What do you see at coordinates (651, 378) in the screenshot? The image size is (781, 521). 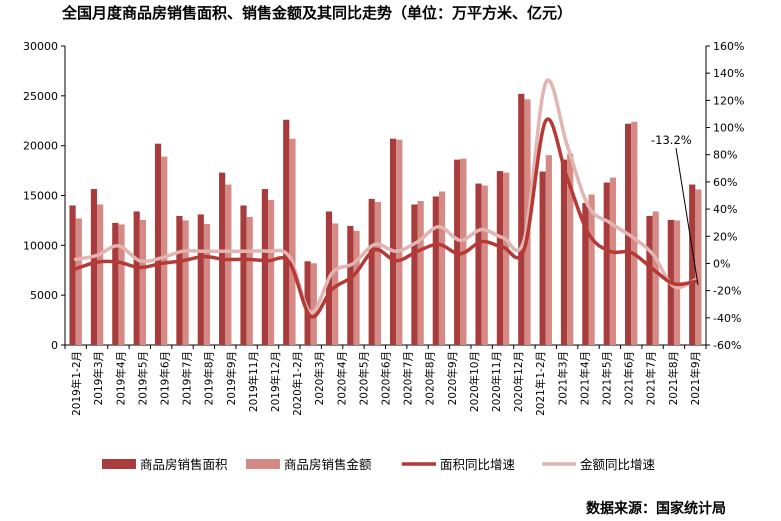 I see `x-tick-label: 2021年7月` at bounding box center [651, 378].